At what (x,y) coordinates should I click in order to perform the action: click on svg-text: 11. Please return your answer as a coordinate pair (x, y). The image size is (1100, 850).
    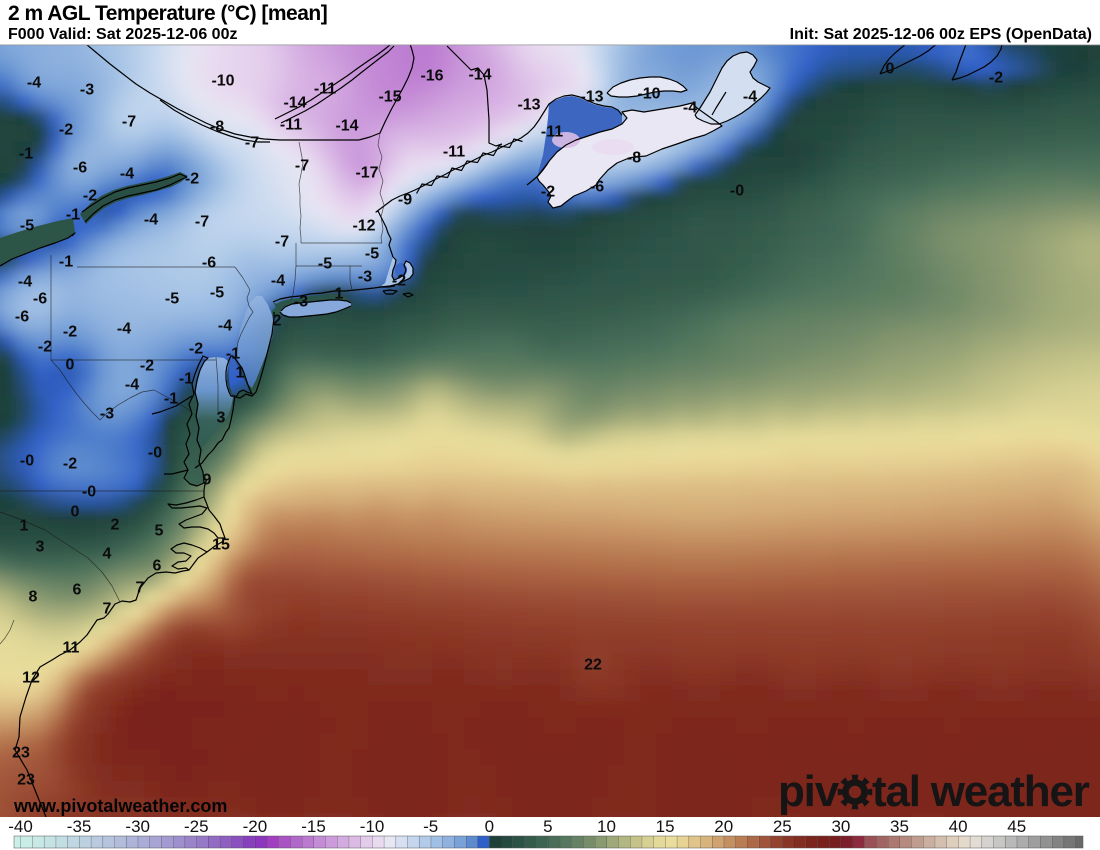
    Looking at the image, I should click on (71, 648).